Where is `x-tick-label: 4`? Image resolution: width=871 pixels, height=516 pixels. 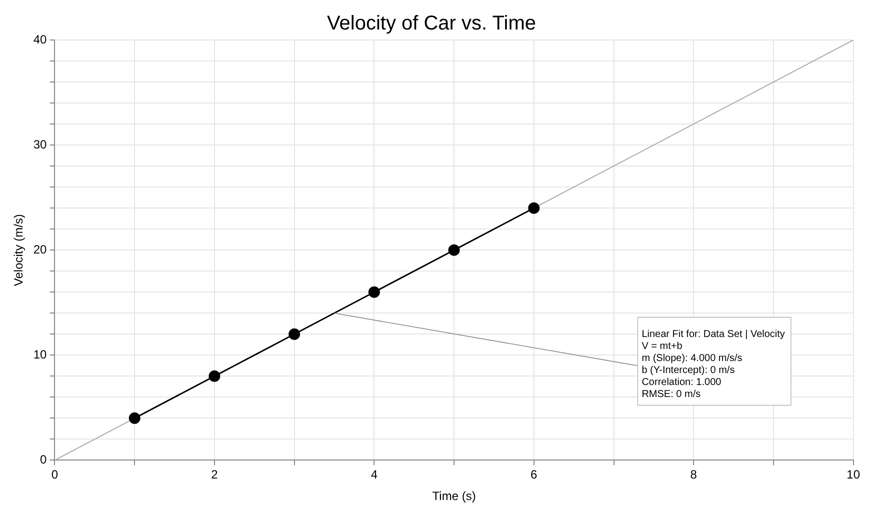
x-tick-label: 4 is located at coordinates (374, 475).